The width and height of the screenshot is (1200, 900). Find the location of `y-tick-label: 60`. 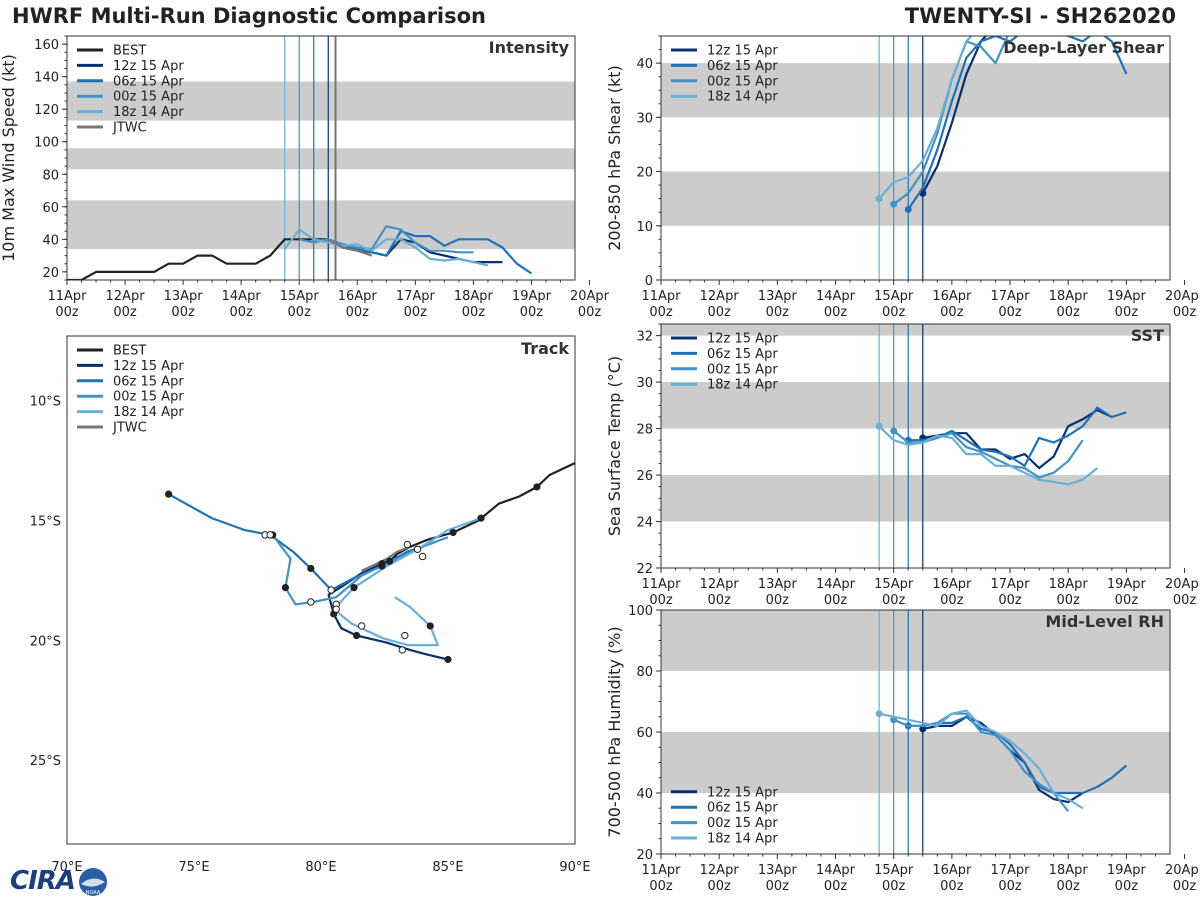

y-tick-label: 60 is located at coordinates (50, 208).